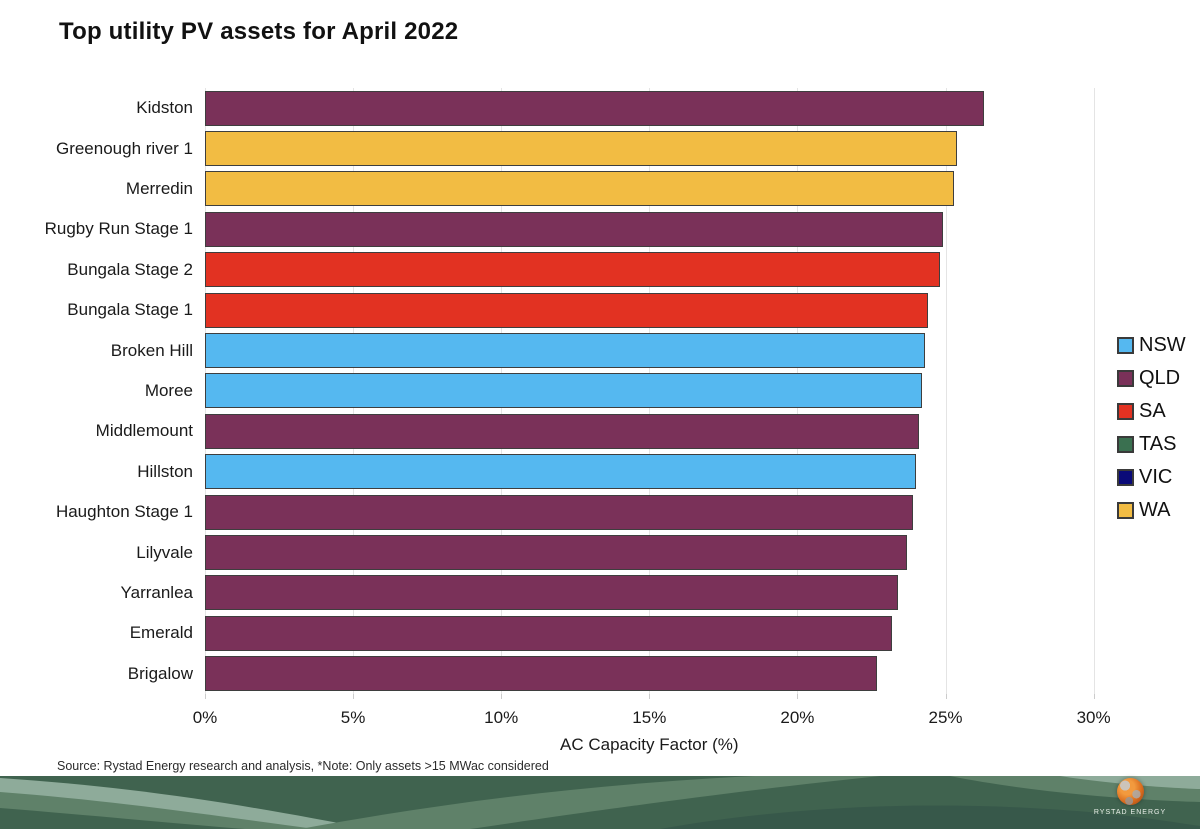 The image size is (1200, 829). I want to click on bar-broken-hill, so click(565, 351).